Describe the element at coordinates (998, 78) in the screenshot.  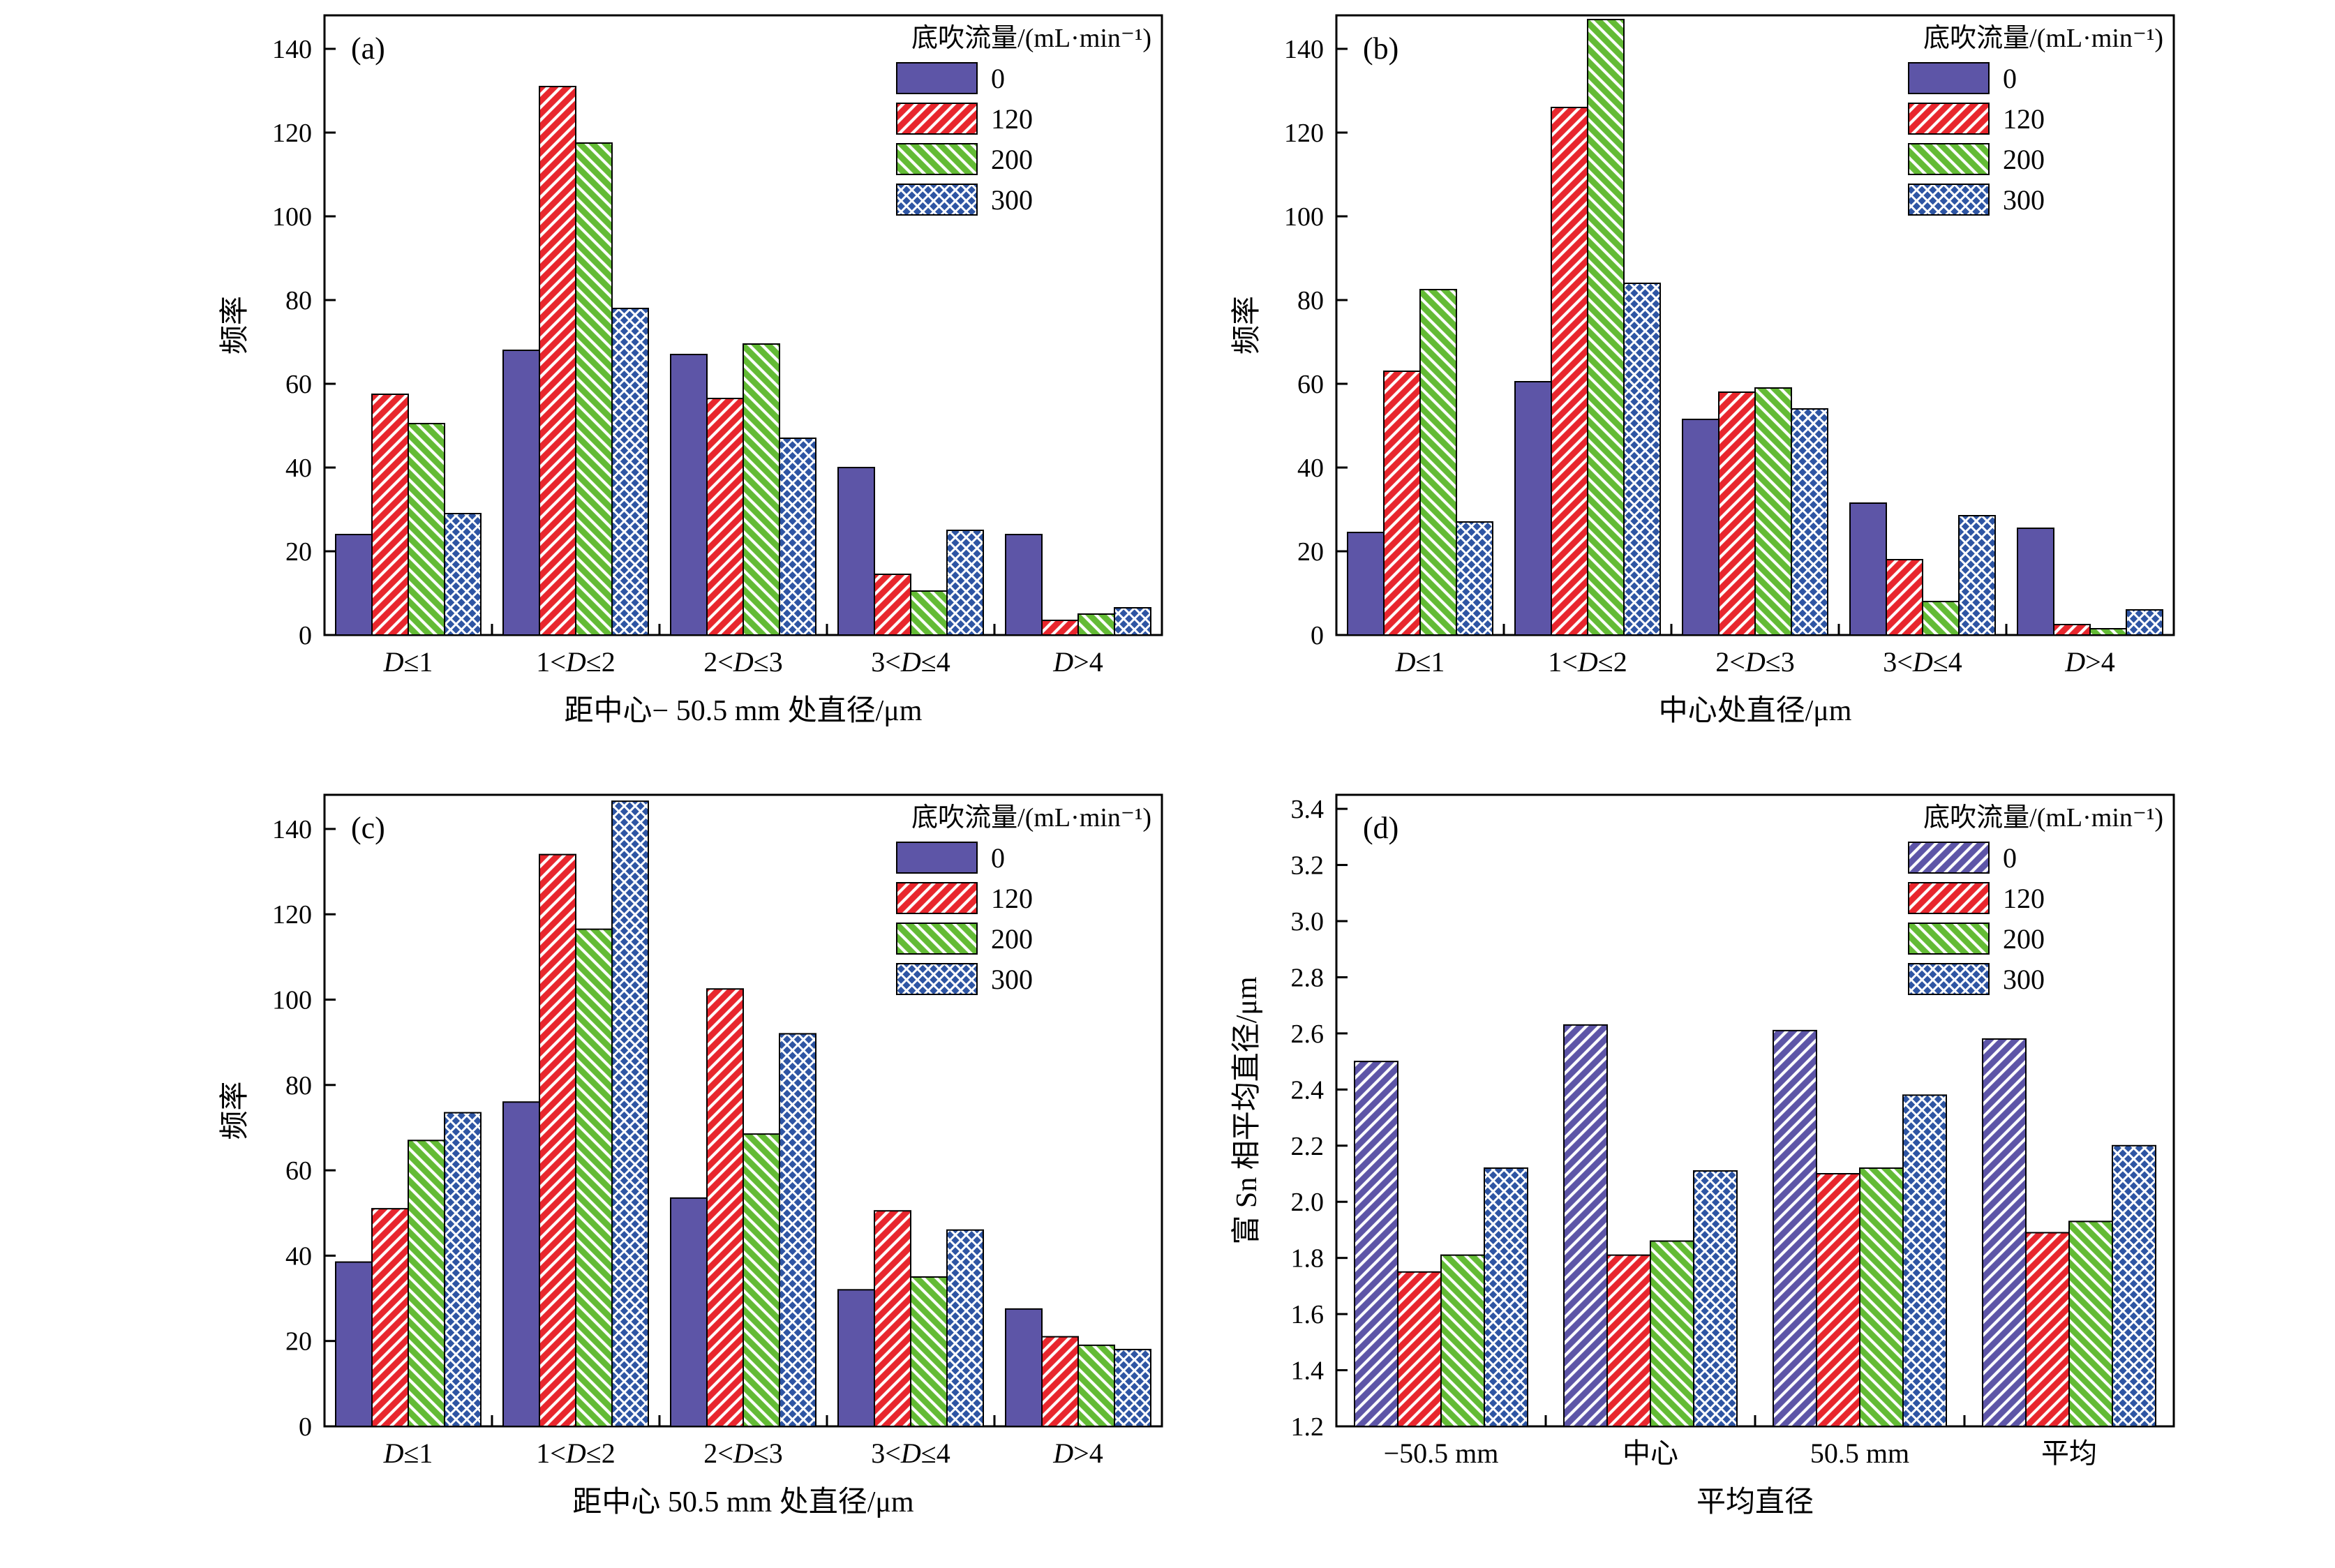
I see `legend-entry-label: 0` at that location.